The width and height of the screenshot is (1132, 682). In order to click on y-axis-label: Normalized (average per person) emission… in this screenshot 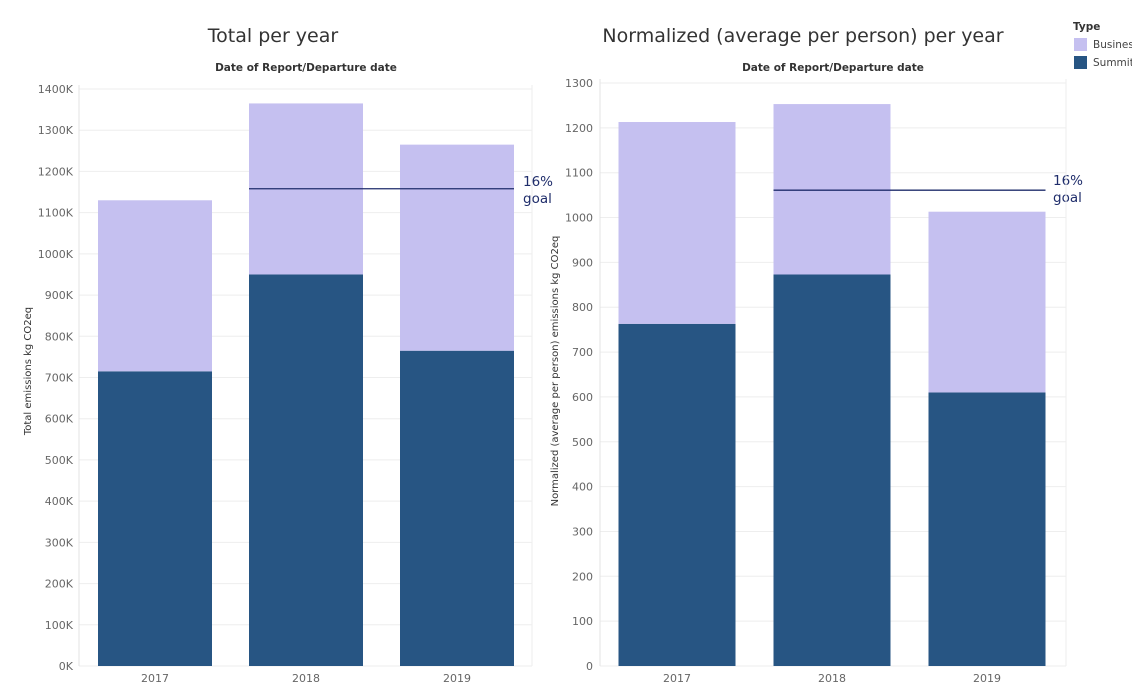, I will do `click(555, 371)`.